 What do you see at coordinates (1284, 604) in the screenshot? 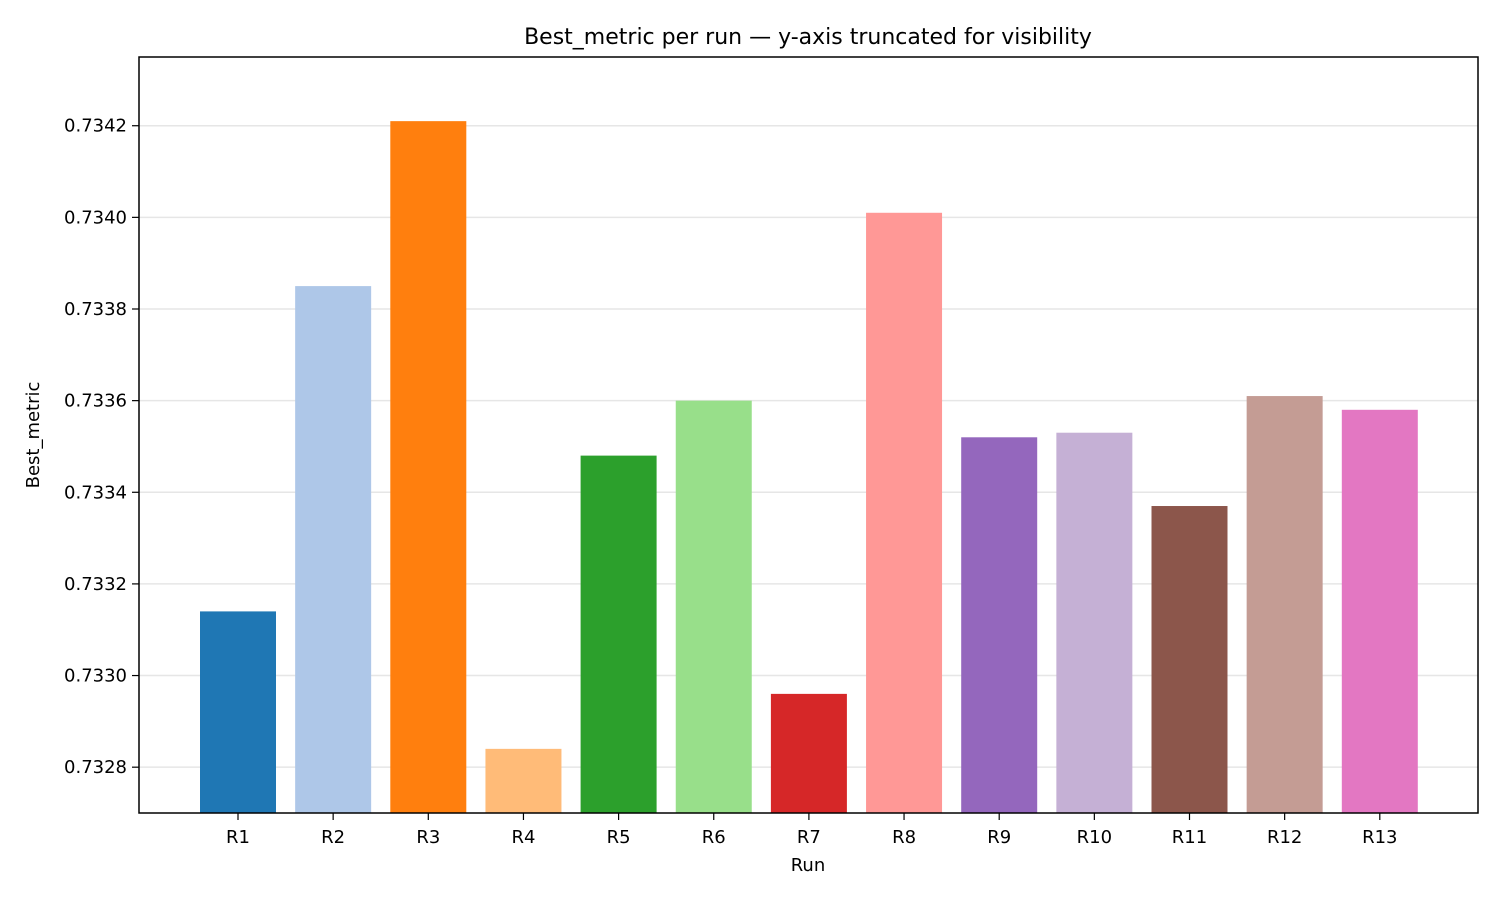
I see `bar-r12` at bounding box center [1284, 604].